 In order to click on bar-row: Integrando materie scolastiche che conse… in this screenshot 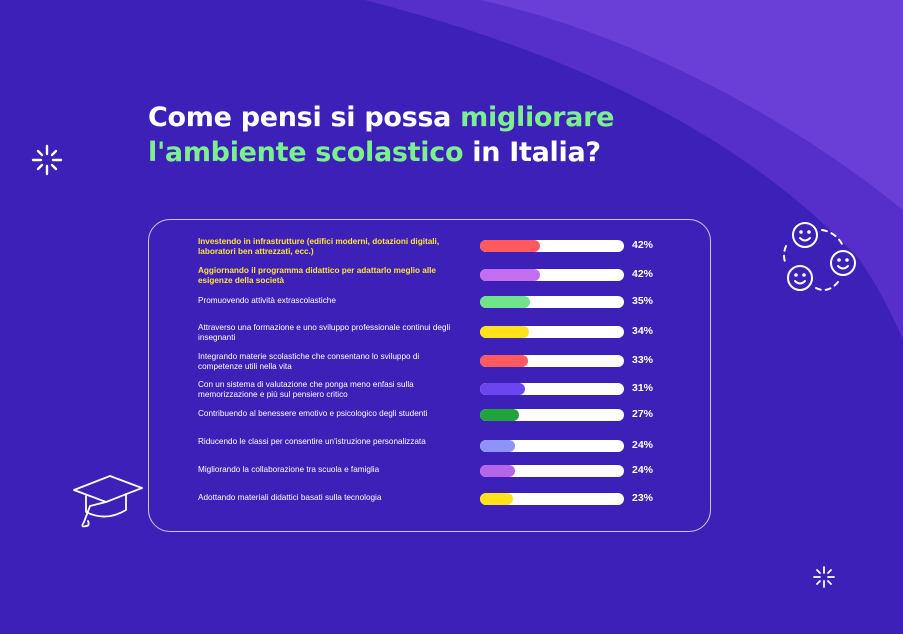, I will do `click(433, 366)`.